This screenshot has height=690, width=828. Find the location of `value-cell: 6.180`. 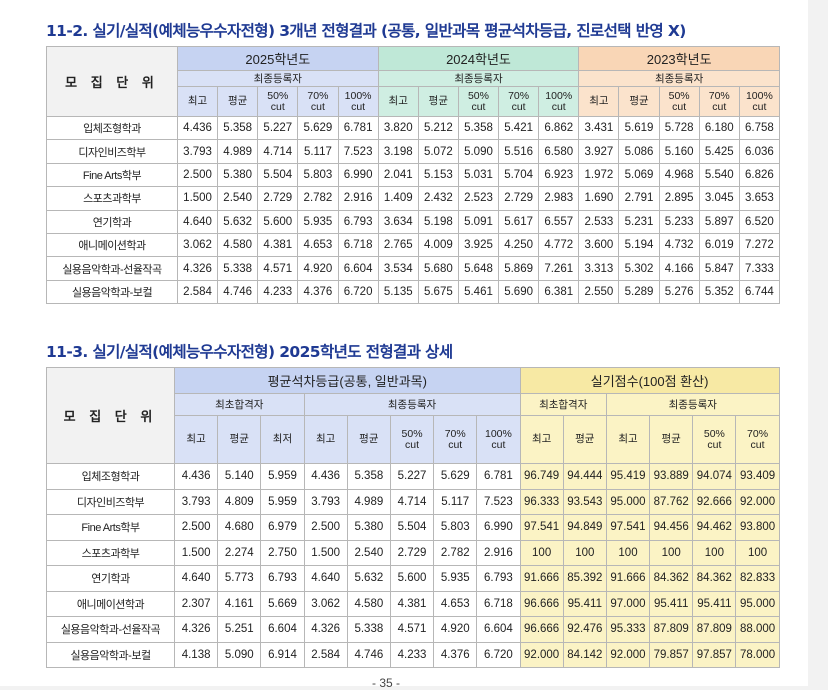

value-cell: 6.180 is located at coordinates (719, 128).